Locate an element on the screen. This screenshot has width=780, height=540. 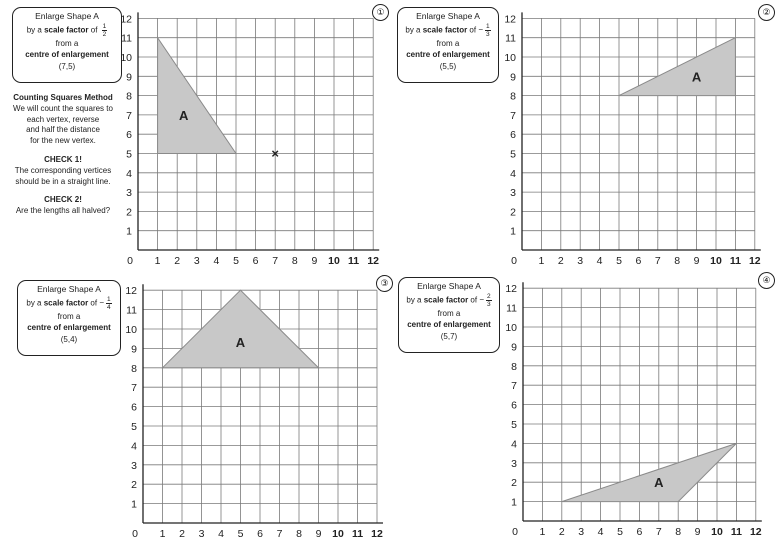
method-line: for the new vertex. is located at coordinates (63, 141).